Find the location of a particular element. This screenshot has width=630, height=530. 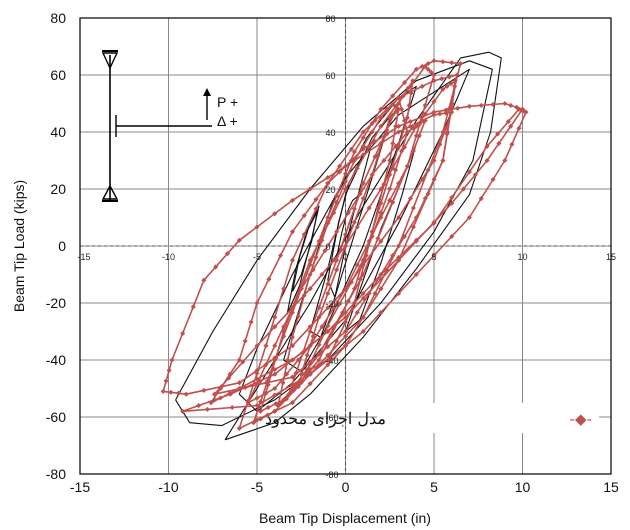

inner-x-tick-label: -15 is located at coordinates (83, 257).